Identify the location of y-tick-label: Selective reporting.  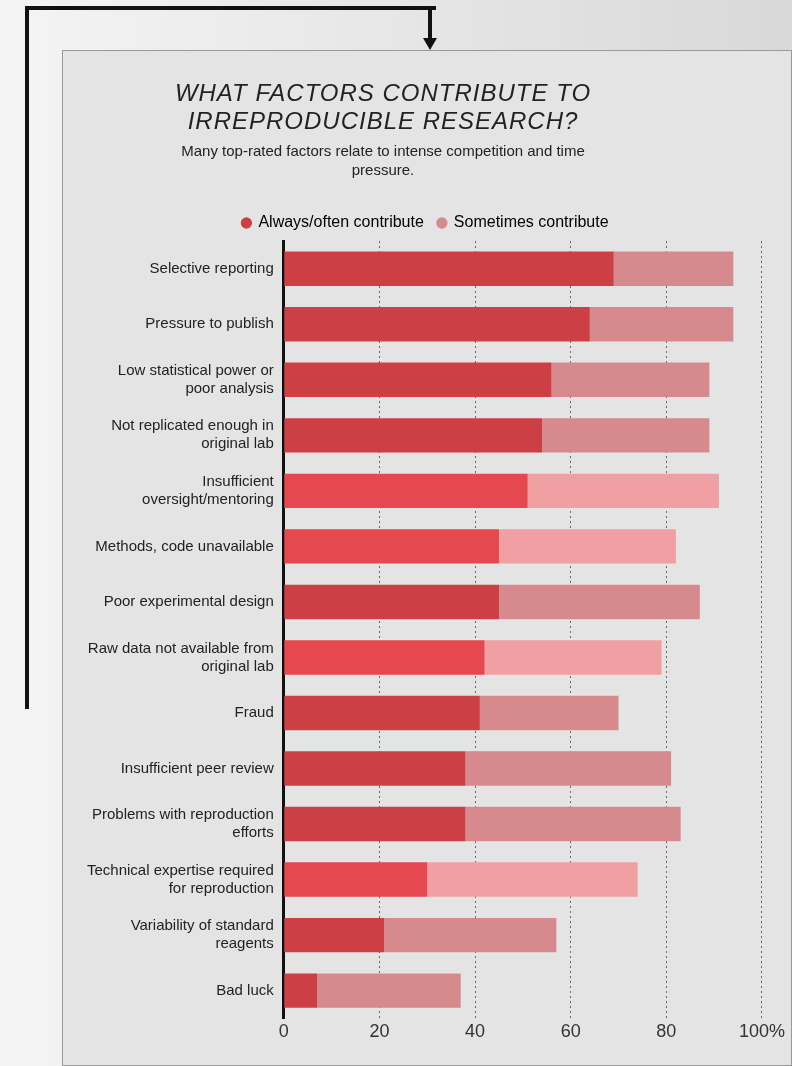
(211, 267).